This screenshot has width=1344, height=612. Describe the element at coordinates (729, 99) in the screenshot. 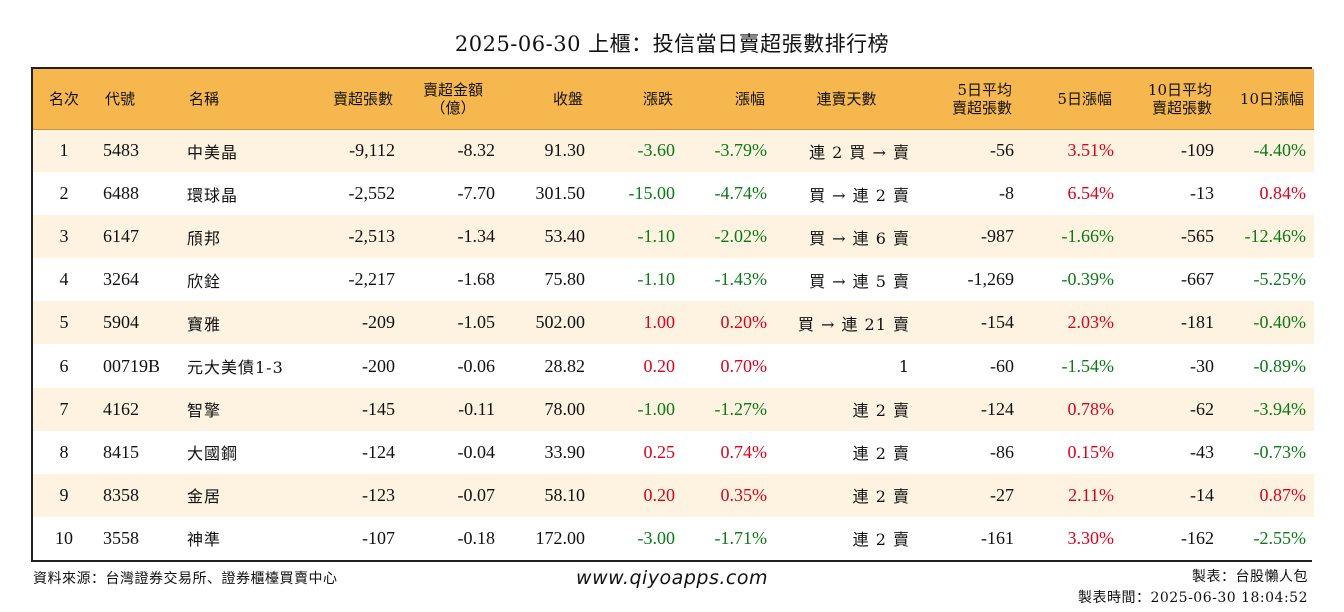

I see `header-pct: 漲幅` at that location.